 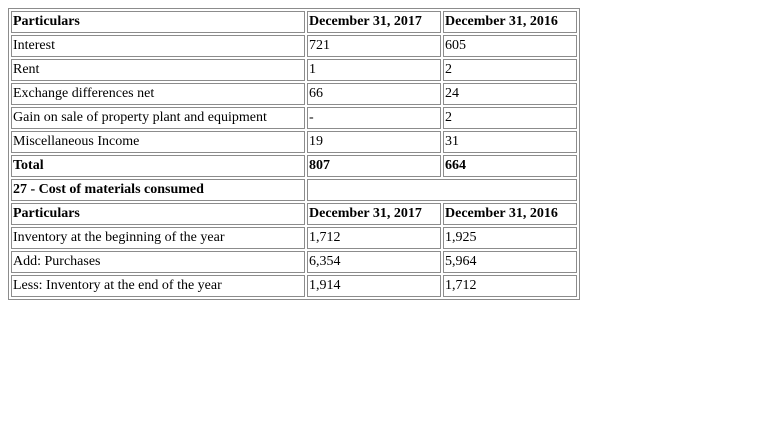 I want to click on table-row: Interest 721 605, so click(x=294, y=46).